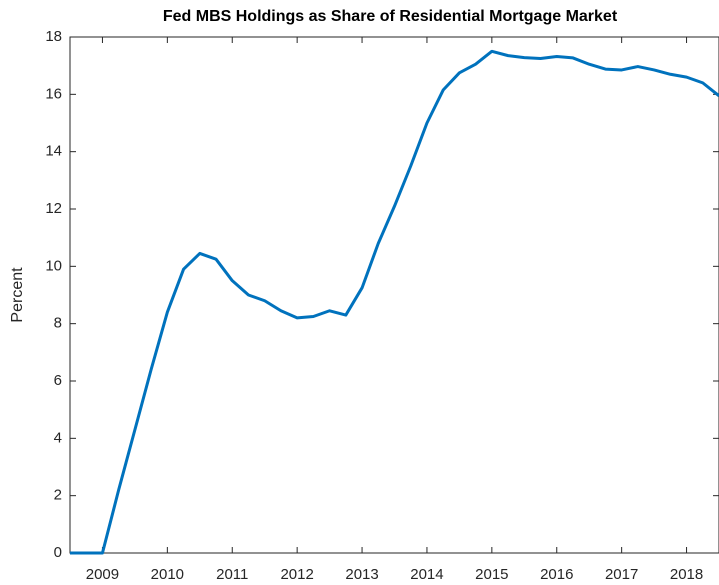 Image resolution: width=719 pixels, height=585 pixels. Describe the element at coordinates (53, 93) in the screenshot. I see `y-tick-label: 16` at that location.